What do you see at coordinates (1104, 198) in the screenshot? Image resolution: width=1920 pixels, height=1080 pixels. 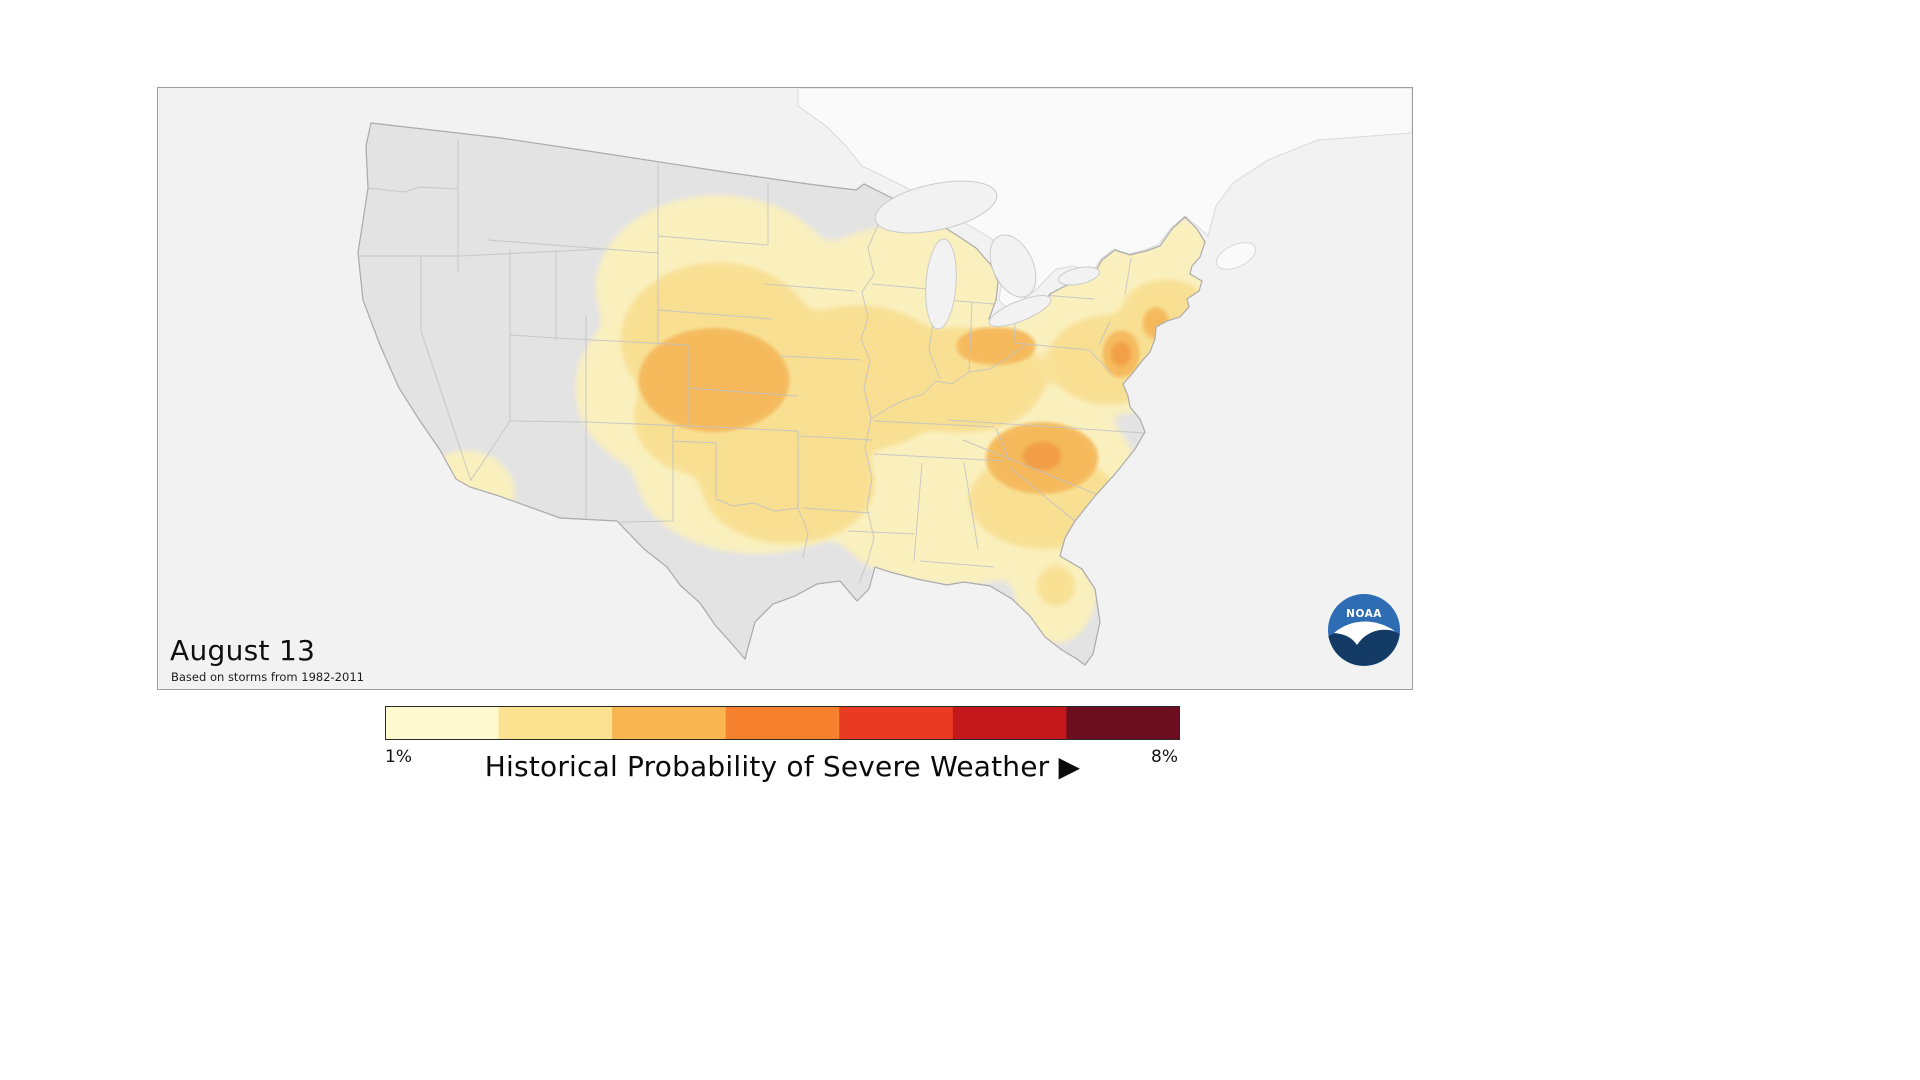 I see `canada-landmass` at bounding box center [1104, 198].